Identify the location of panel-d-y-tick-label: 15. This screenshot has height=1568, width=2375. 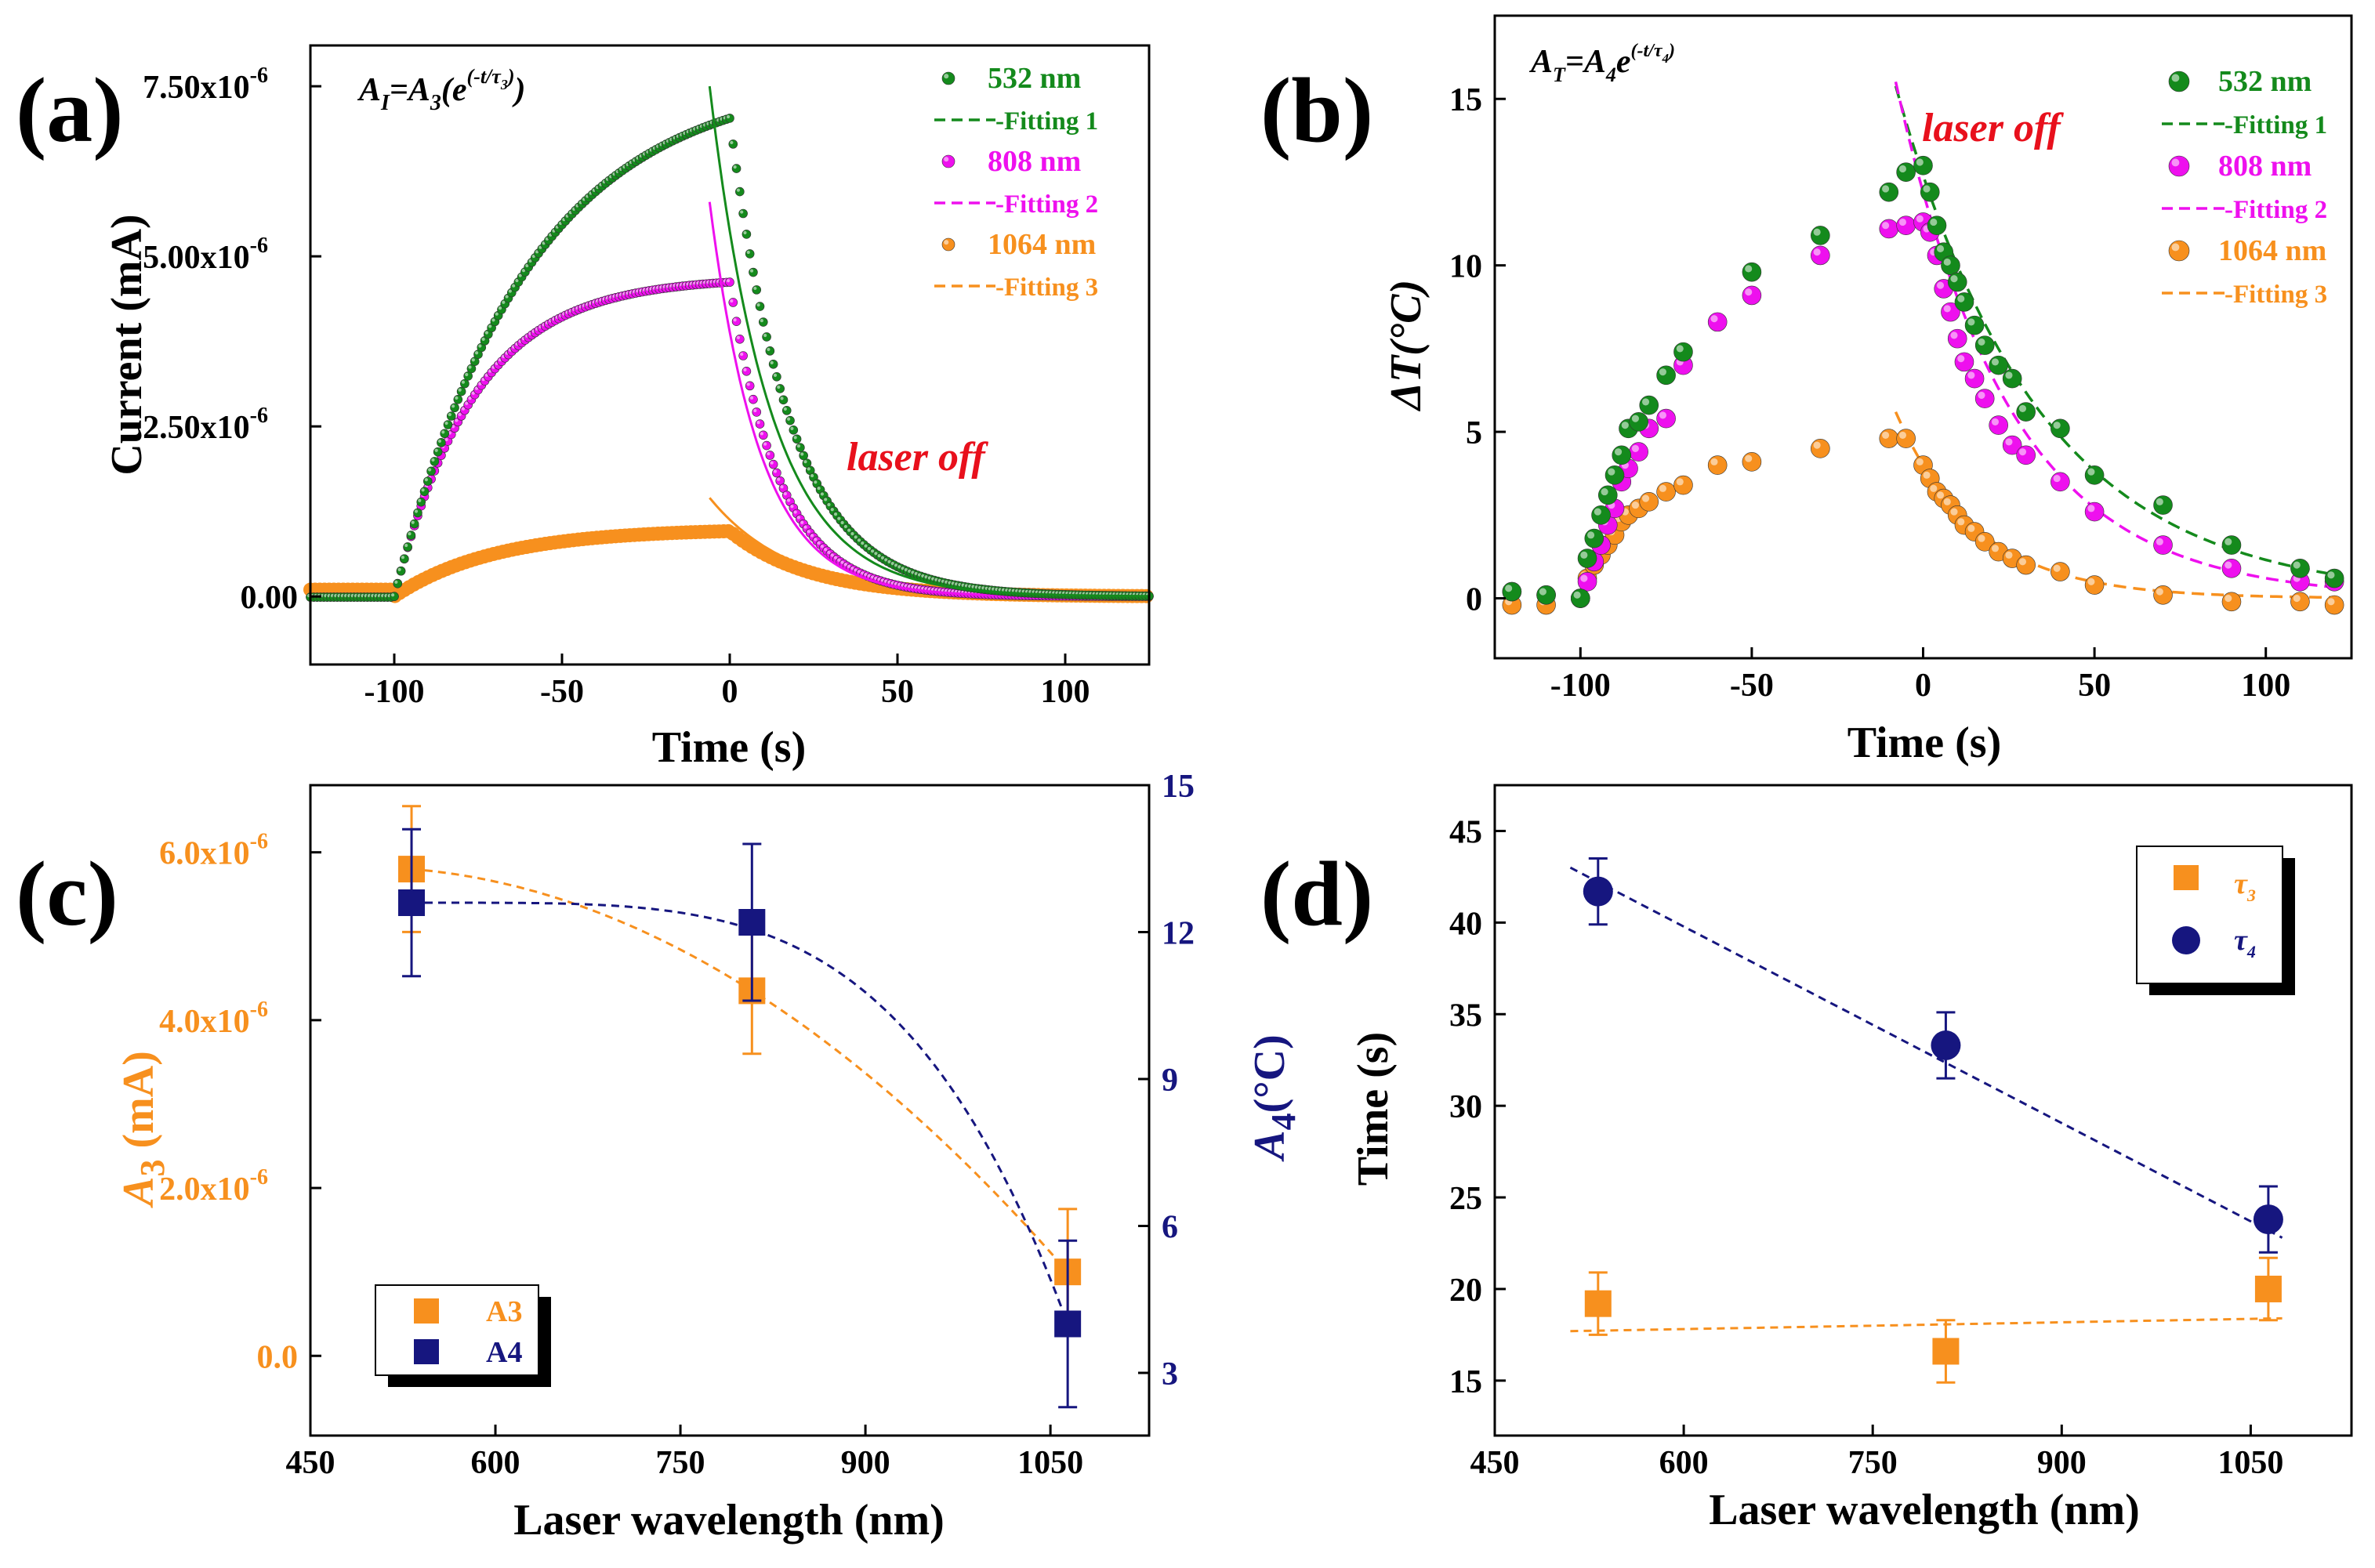
(1465, 1382).